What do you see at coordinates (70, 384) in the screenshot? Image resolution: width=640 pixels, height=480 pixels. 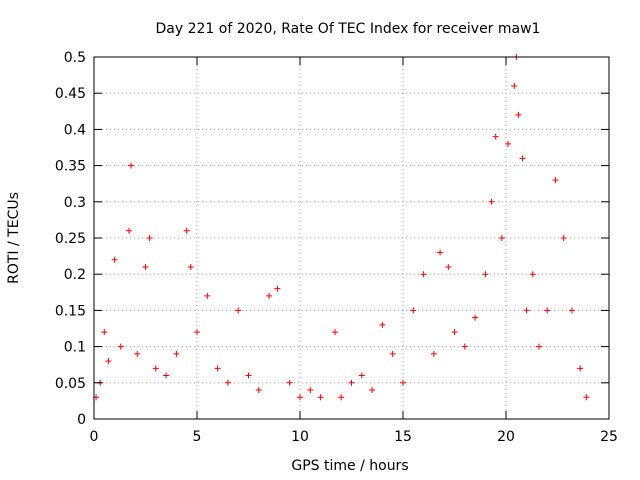 I see `y-tick-label: 0.05` at bounding box center [70, 384].